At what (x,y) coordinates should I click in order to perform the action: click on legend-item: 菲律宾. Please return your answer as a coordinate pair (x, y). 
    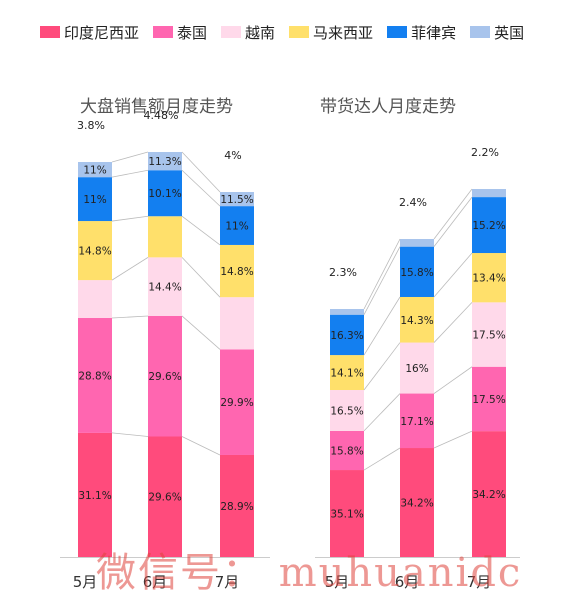
    Looking at the image, I should click on (421, 32).